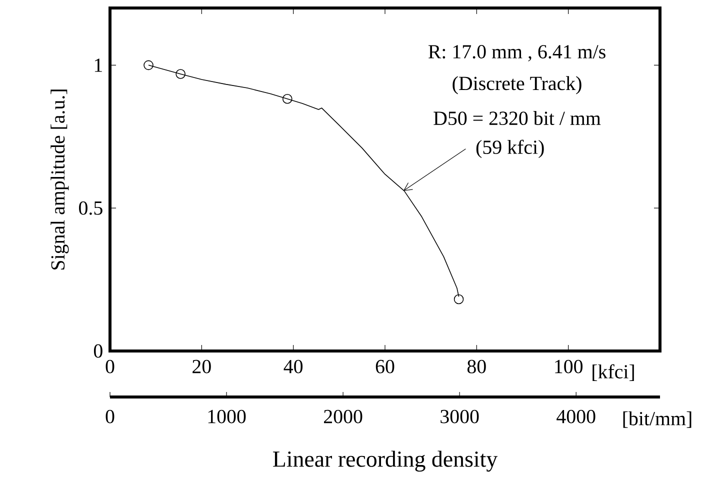  What do you see at coordinates (385, 367) in the screenshot?
I see `x-tick-label: 60` at bounding box center [385, 367].